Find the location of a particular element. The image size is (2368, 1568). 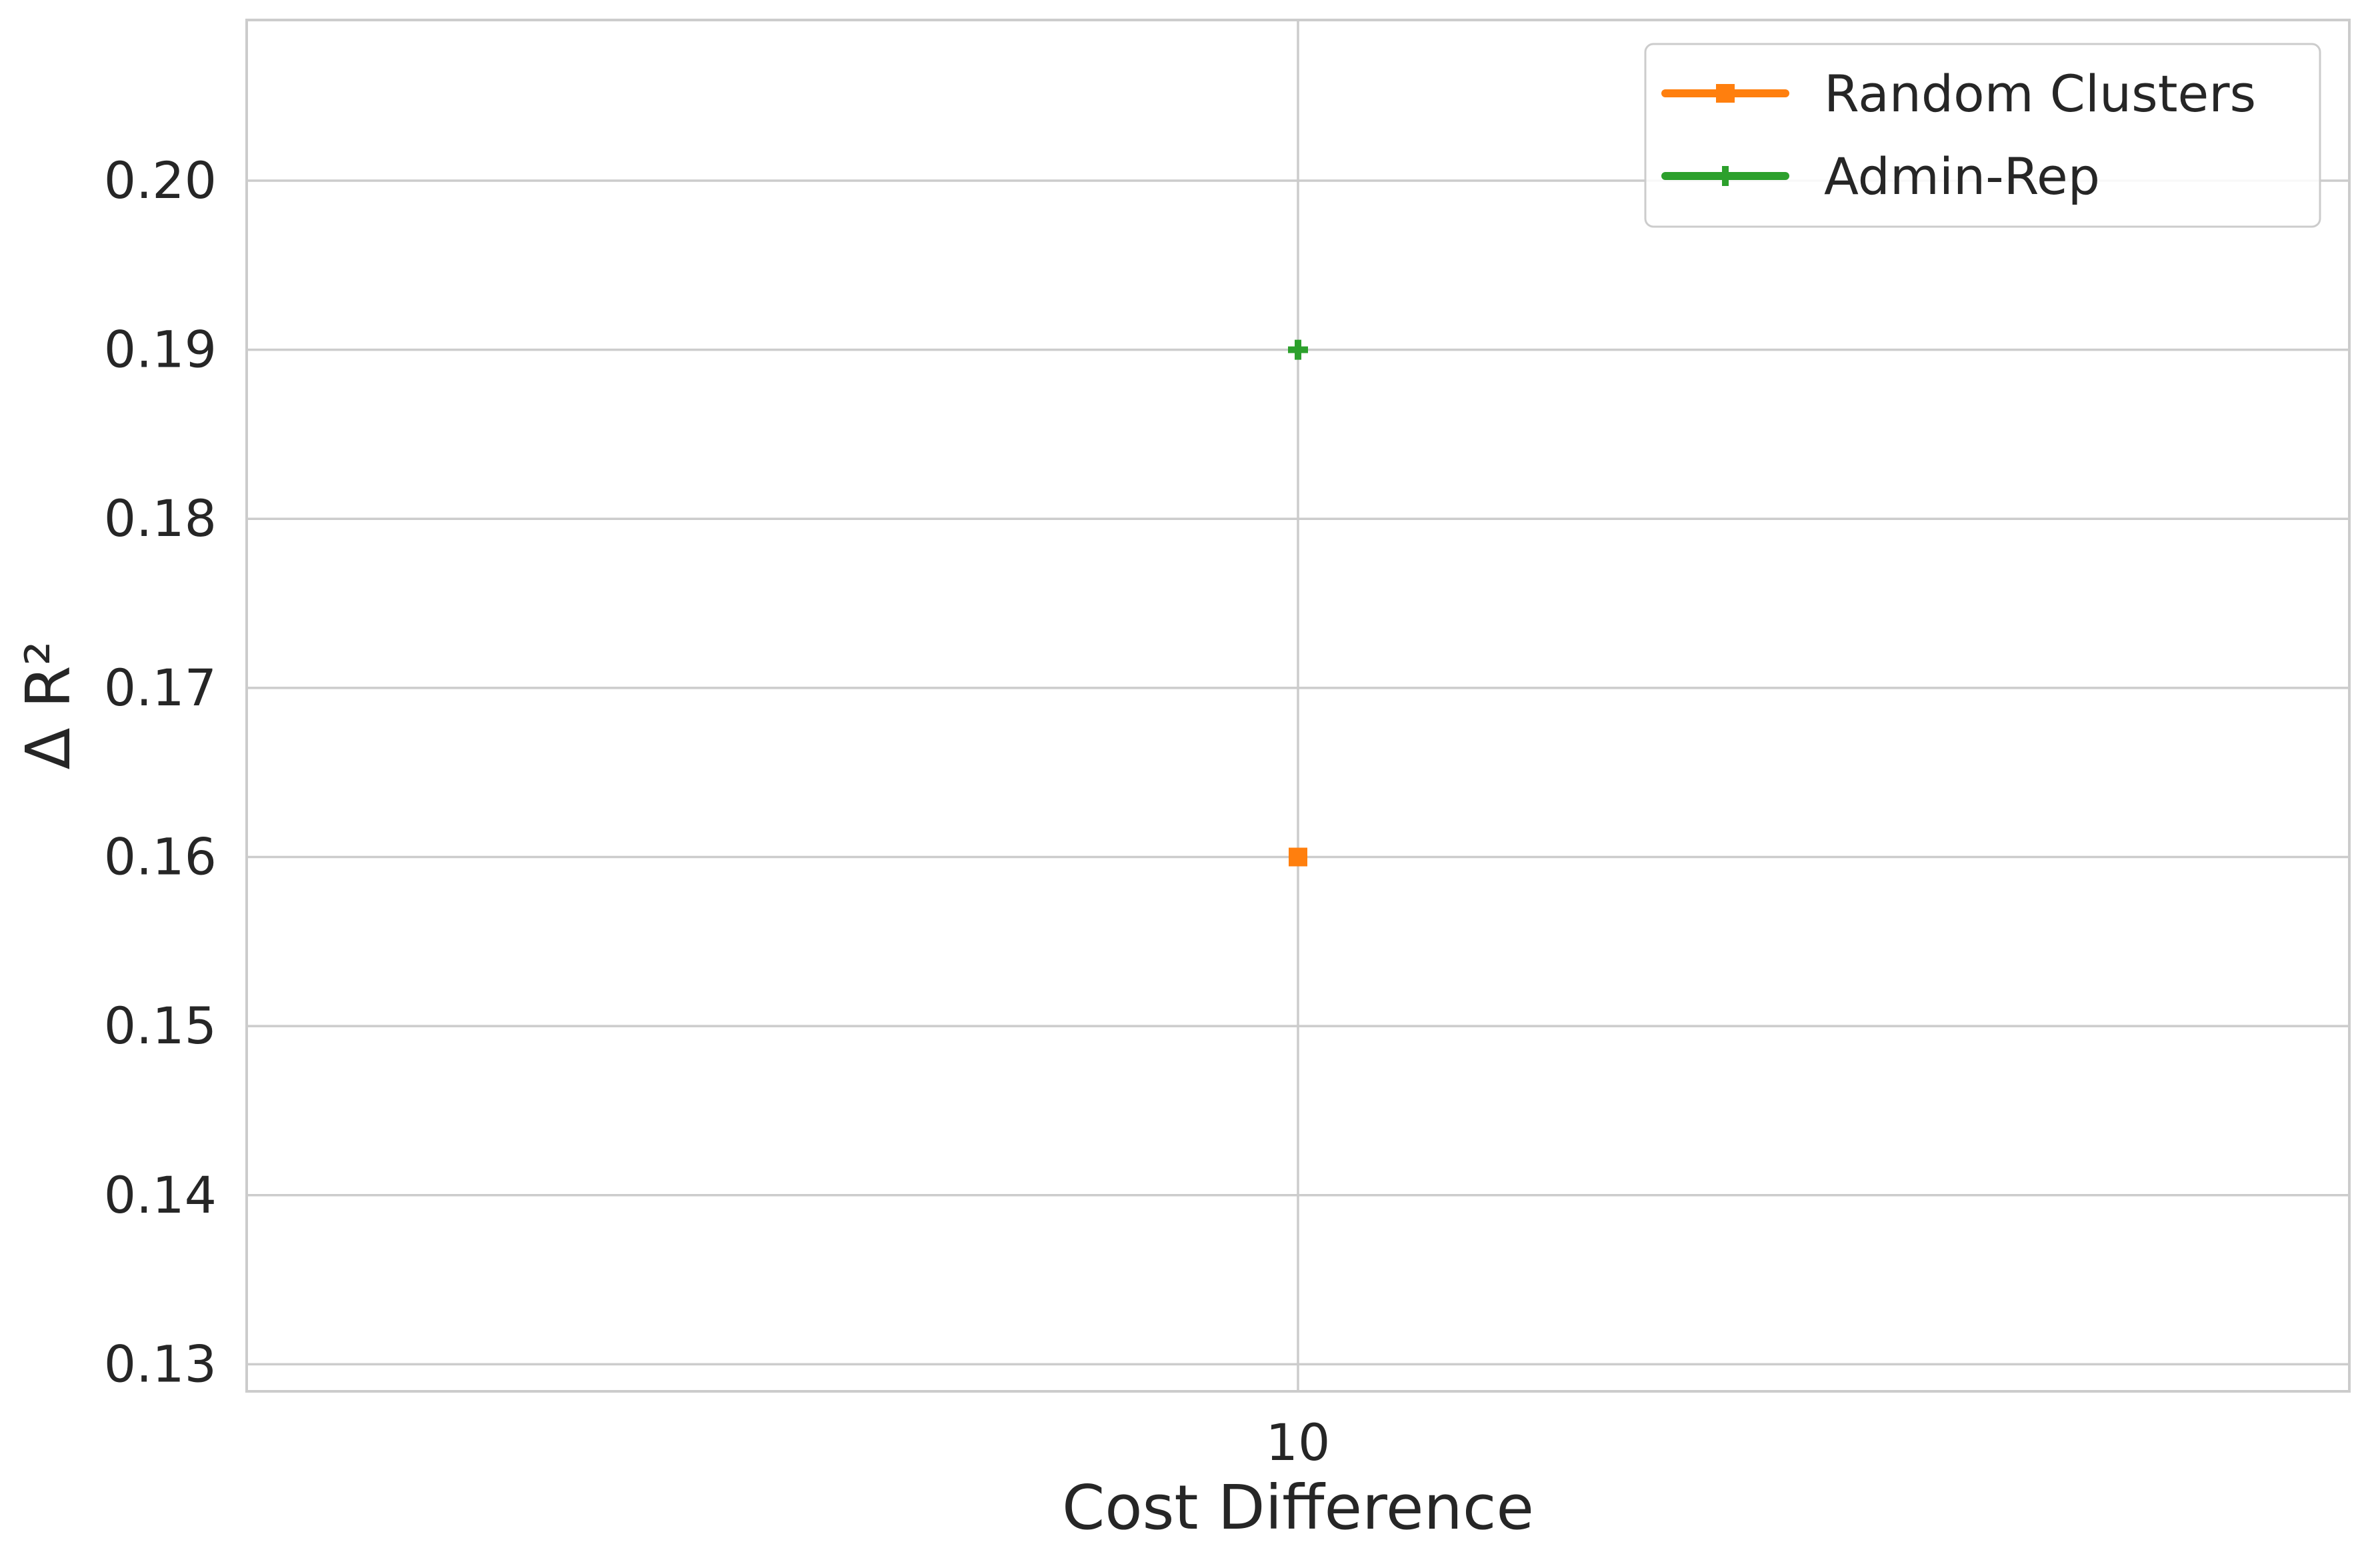

legend: Random Clusters Admin-Rep is located at coordinates (1982, 135).